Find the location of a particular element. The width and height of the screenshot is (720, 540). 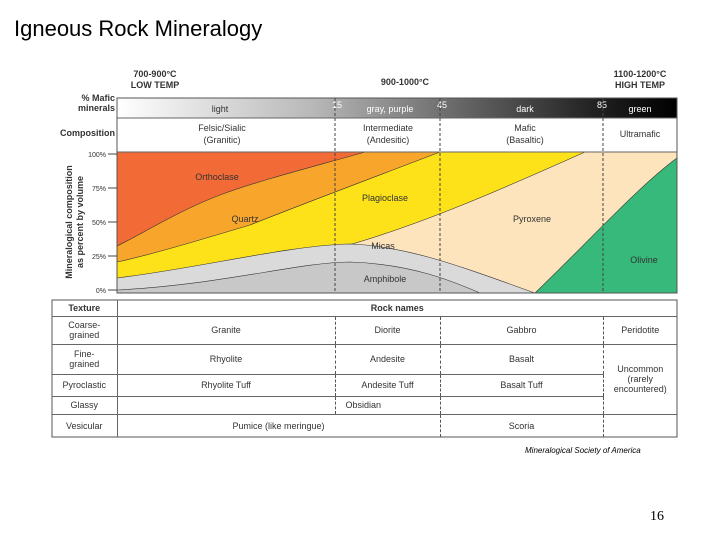

temp-range: 700-900°C is located at coordinates (155, 74).